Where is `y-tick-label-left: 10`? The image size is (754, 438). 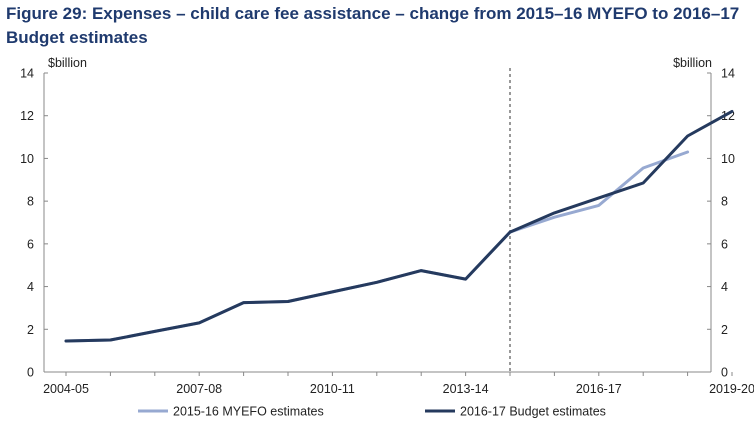 y-tick-label-left: 10 is located at coordinates (27, 159).